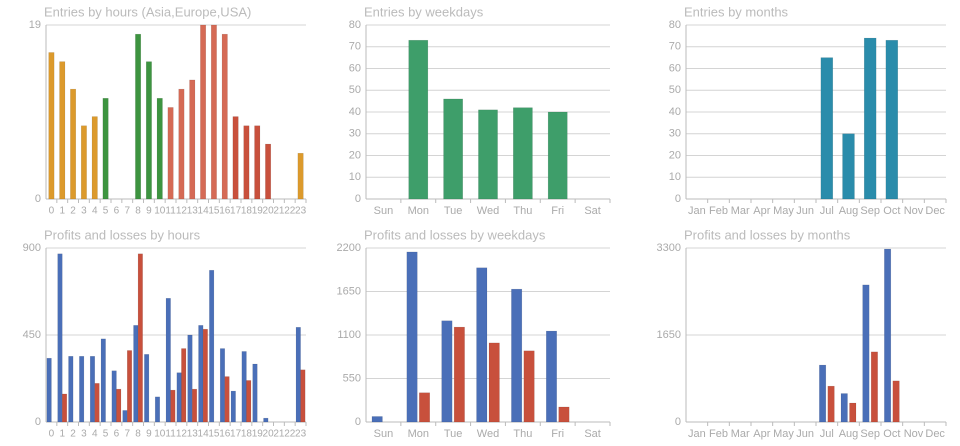 This screenshot has height=446, width=960. I want to click on x-tick-label: 3, so click(84, 211).